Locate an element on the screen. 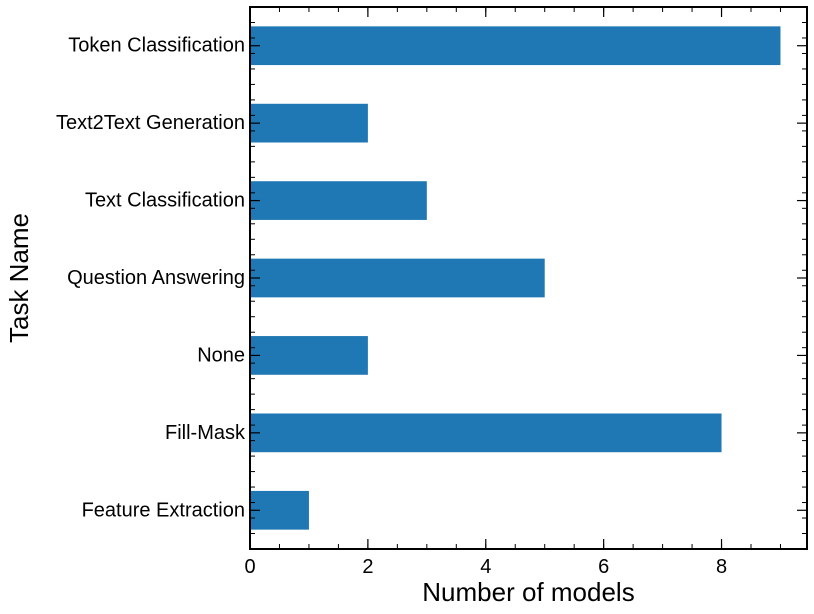 This screenshot has height=614, width=814. y-tick-label-none: None is located at coordinates (221, 355).